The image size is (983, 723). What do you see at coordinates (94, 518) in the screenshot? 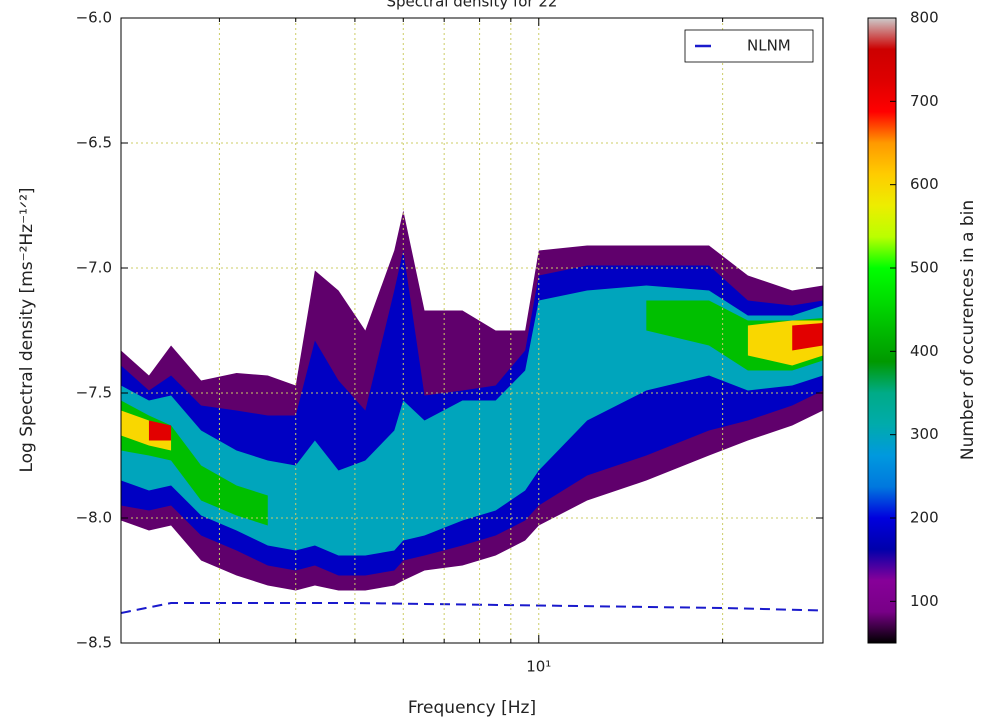
I see `y-tick-label: −8.0` at bounding box center [94, 518].